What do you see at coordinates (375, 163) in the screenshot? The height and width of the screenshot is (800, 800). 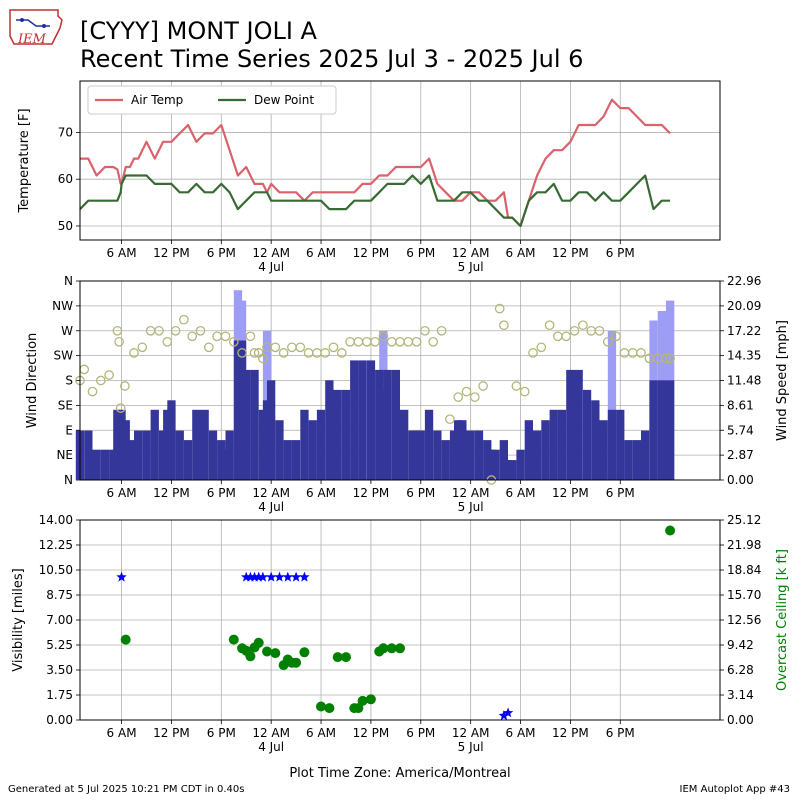 I see `series-line-air-temp` at bounding box center [375, 163].